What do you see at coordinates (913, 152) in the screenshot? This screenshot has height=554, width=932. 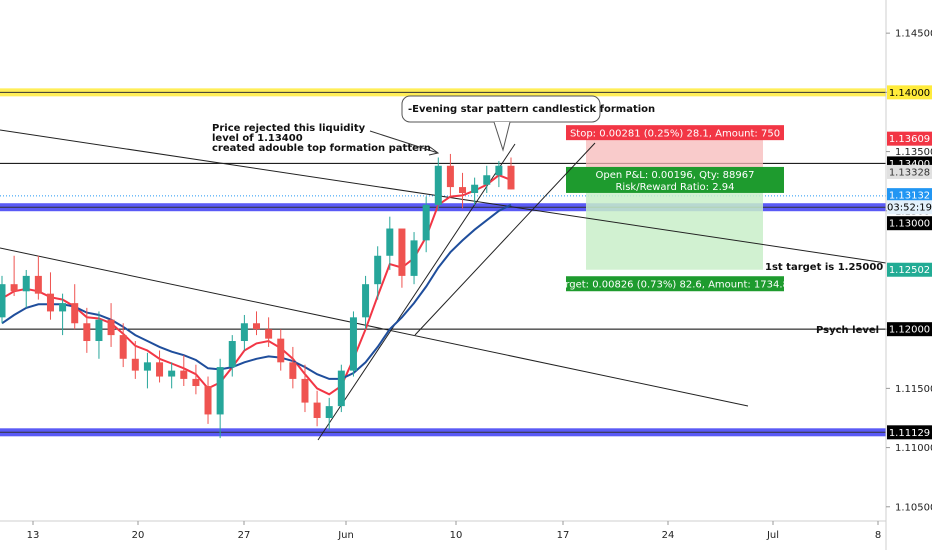 I see `y-tick-label-2: 1.13500` at bounding box center [913, 152].